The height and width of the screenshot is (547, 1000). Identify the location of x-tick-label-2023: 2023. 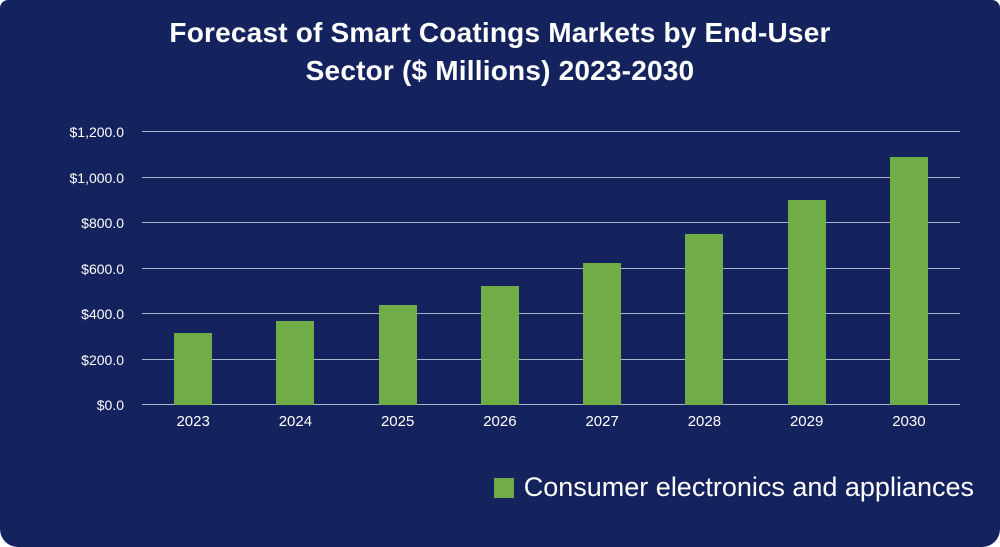
(193, 421).